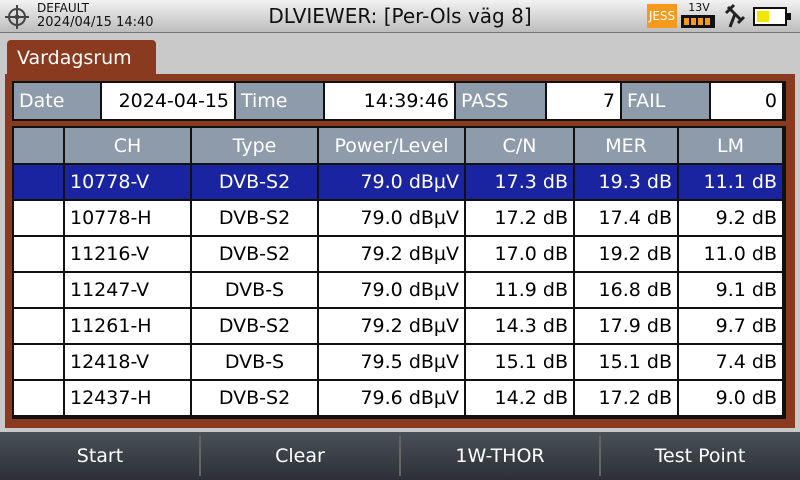 The height and width of the screenshot is (480, 800). Describe the element at coordinates (519, 182) in the screenshot. I see `table-cell: 17.3 dB` at that location.